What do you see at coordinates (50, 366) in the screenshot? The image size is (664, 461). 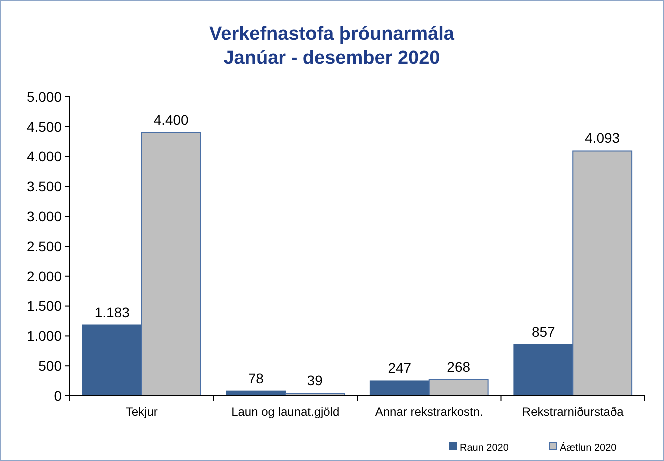 I see `y-tick-label: 500` at bounding box center [50, 366].